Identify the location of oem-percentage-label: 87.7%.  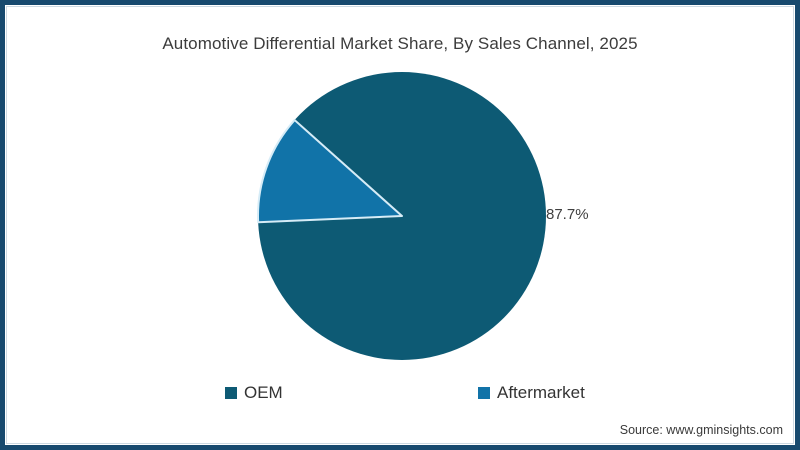
(567, 214).